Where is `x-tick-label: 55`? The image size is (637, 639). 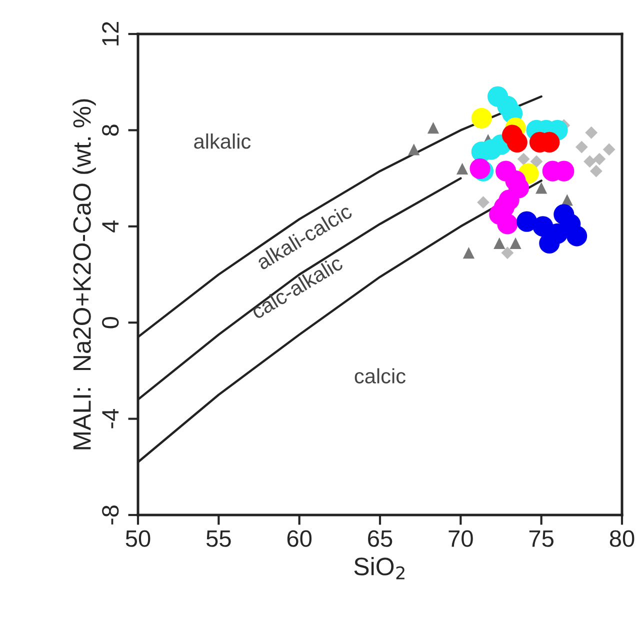 x-tick-label: 55 is located at coordinates (218, 538).